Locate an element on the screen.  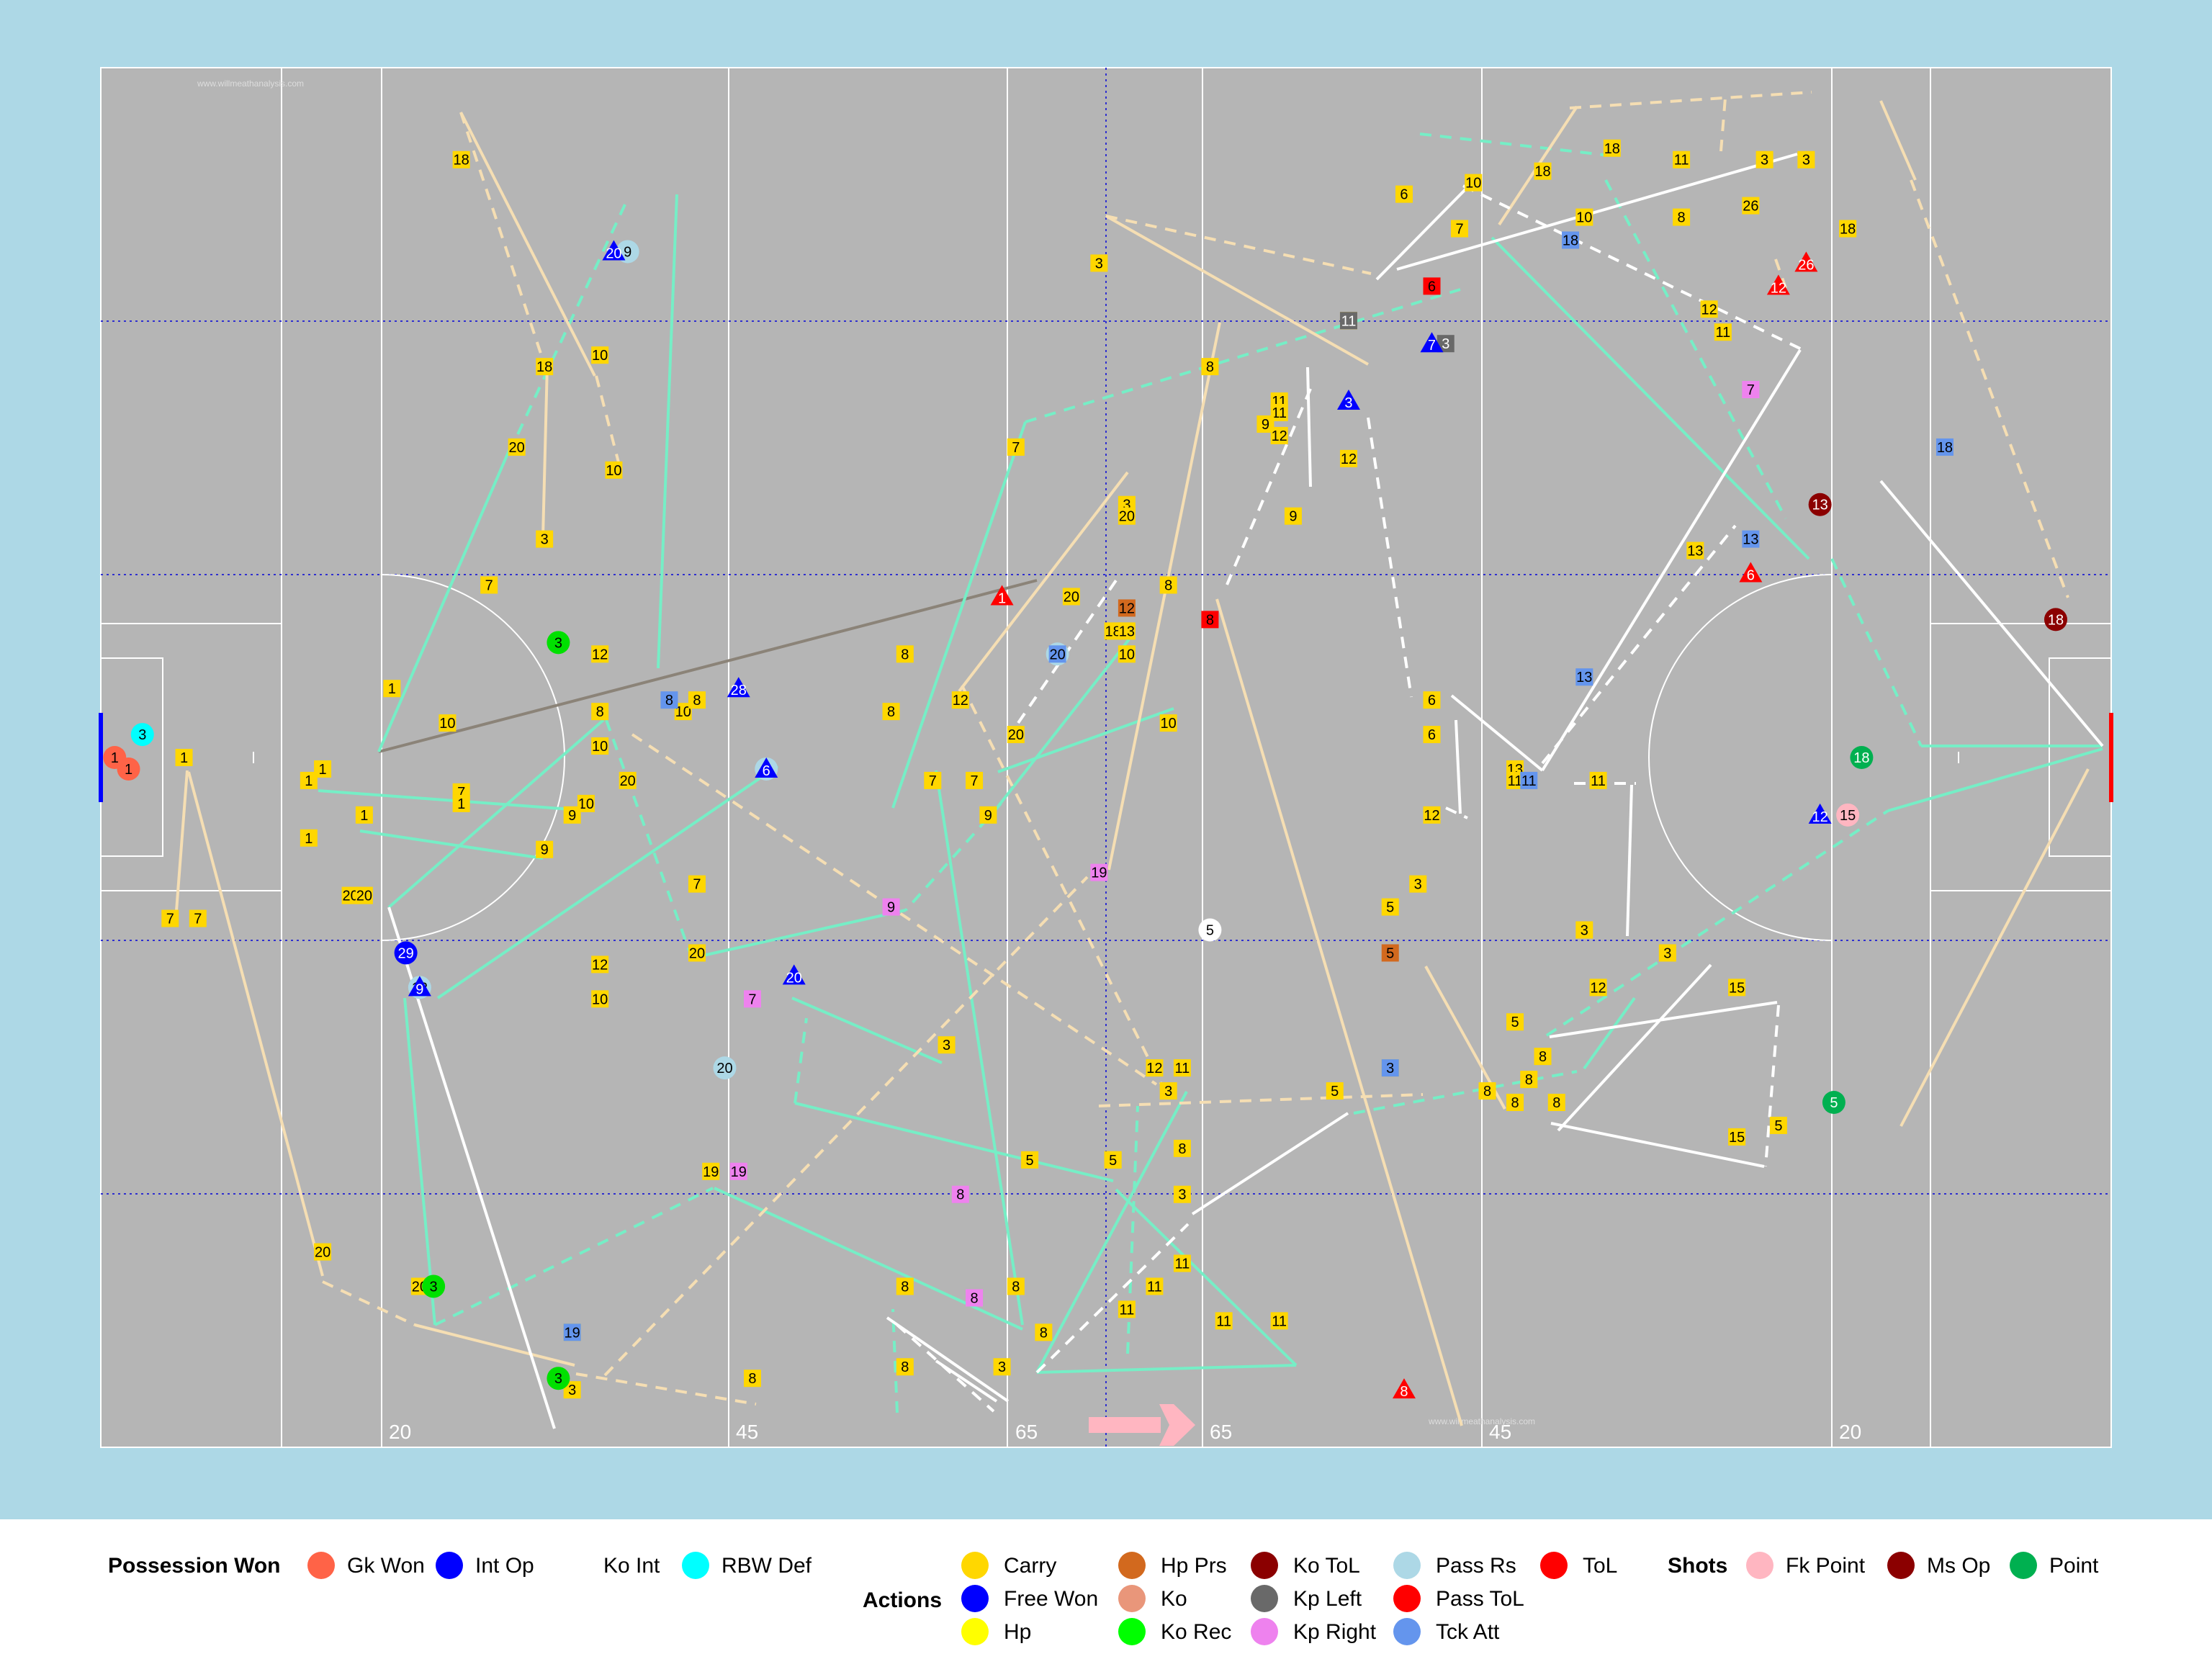
kickout-marker-label: 9 is located at coordinates (891, 908).